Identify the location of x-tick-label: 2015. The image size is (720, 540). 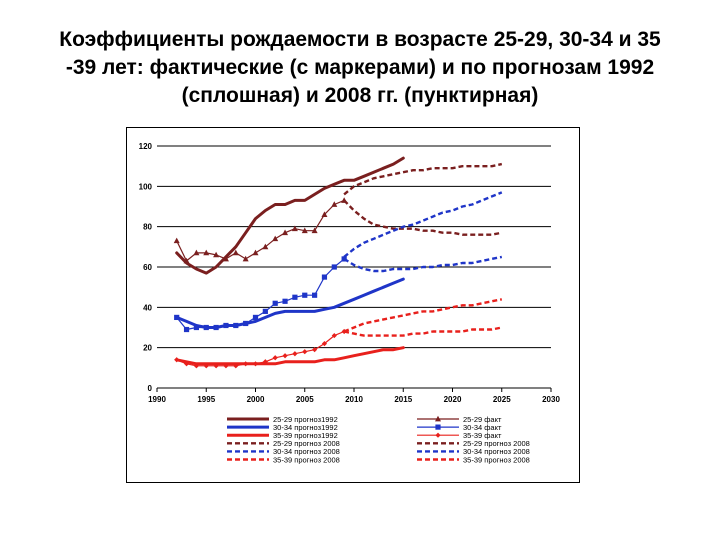
(403, 399).